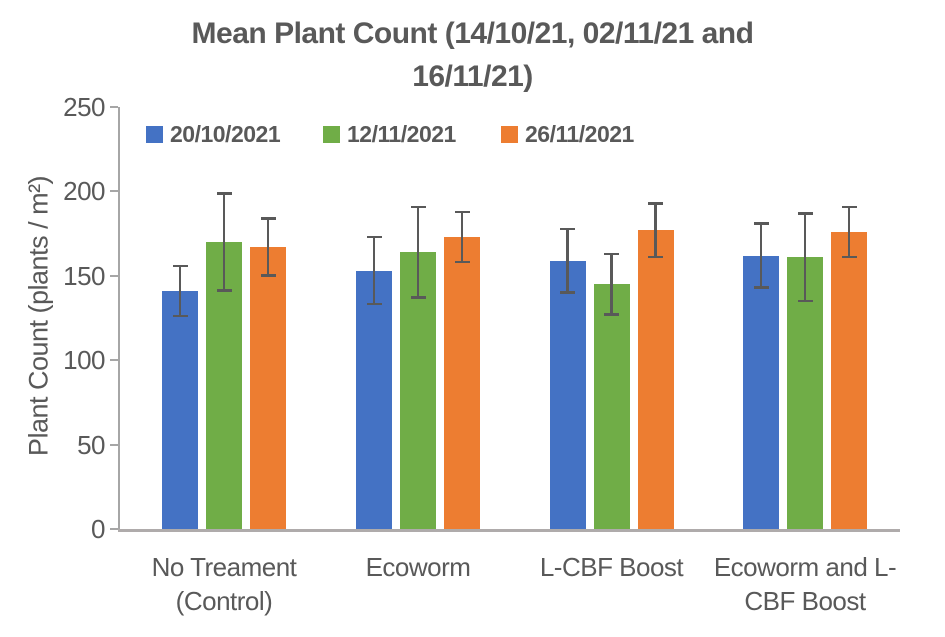  I want to click on y-tick-label: 100, so click(84, 360).